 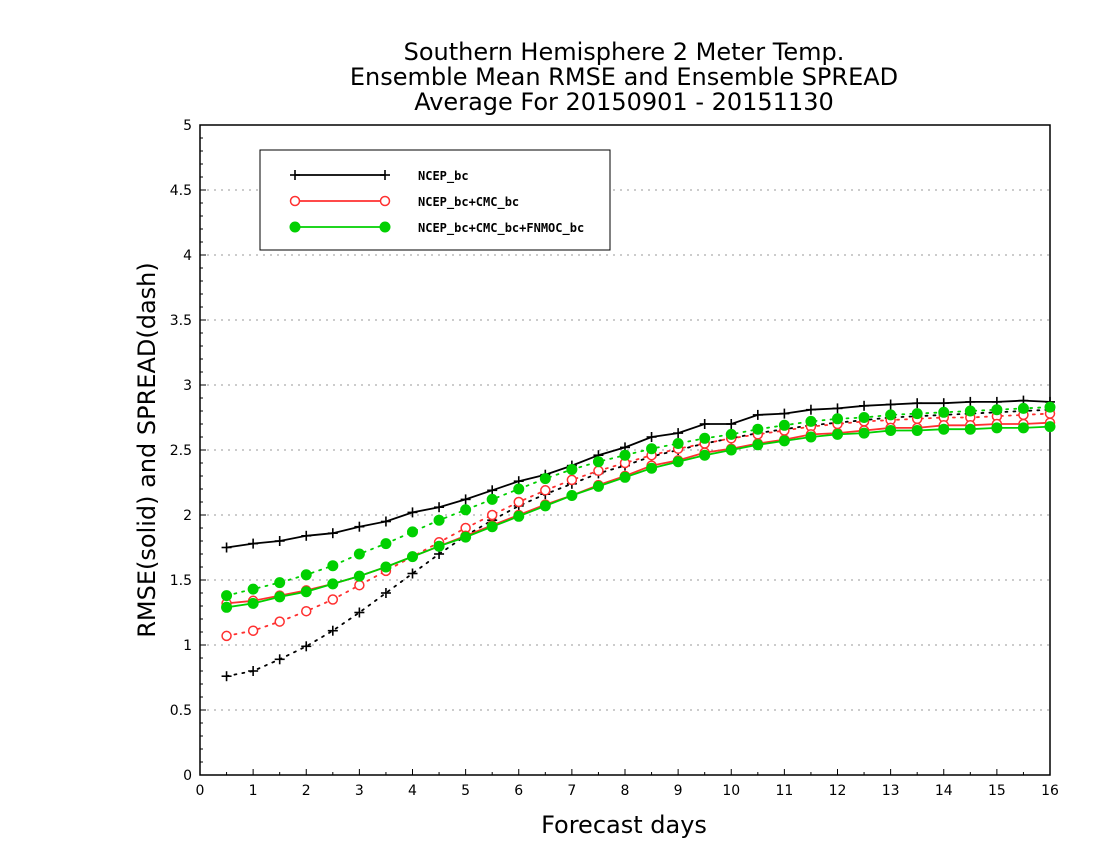 What do you see at coordinates (187, 126) in the screenshot?
I see `y-tick-label: 5` at bounding box center [187, 126].